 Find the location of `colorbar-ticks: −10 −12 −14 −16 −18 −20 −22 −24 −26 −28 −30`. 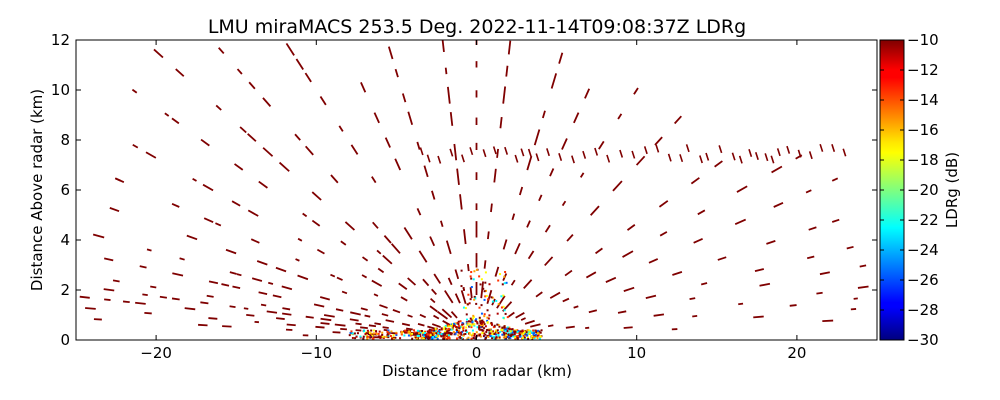

colorbar-ticks: −10 −12 −14 −16 −18 −20 −22 −24 −26 −28 −30 is located at coordinates (909, 190).